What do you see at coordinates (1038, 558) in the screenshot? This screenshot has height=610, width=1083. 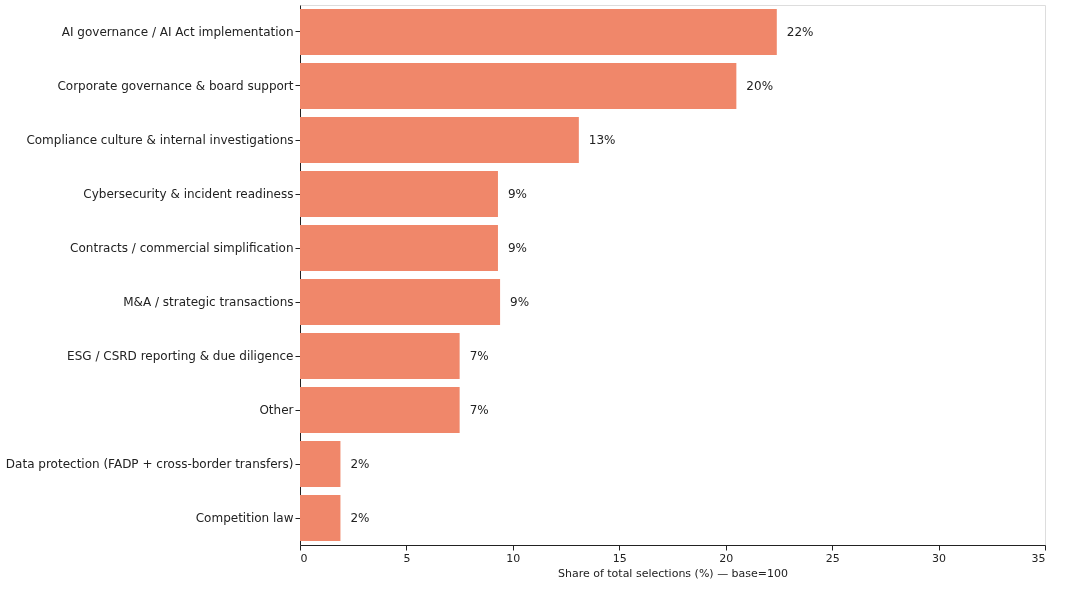 I see `x-tick-label: 35` at bounding box center [1038, 558].